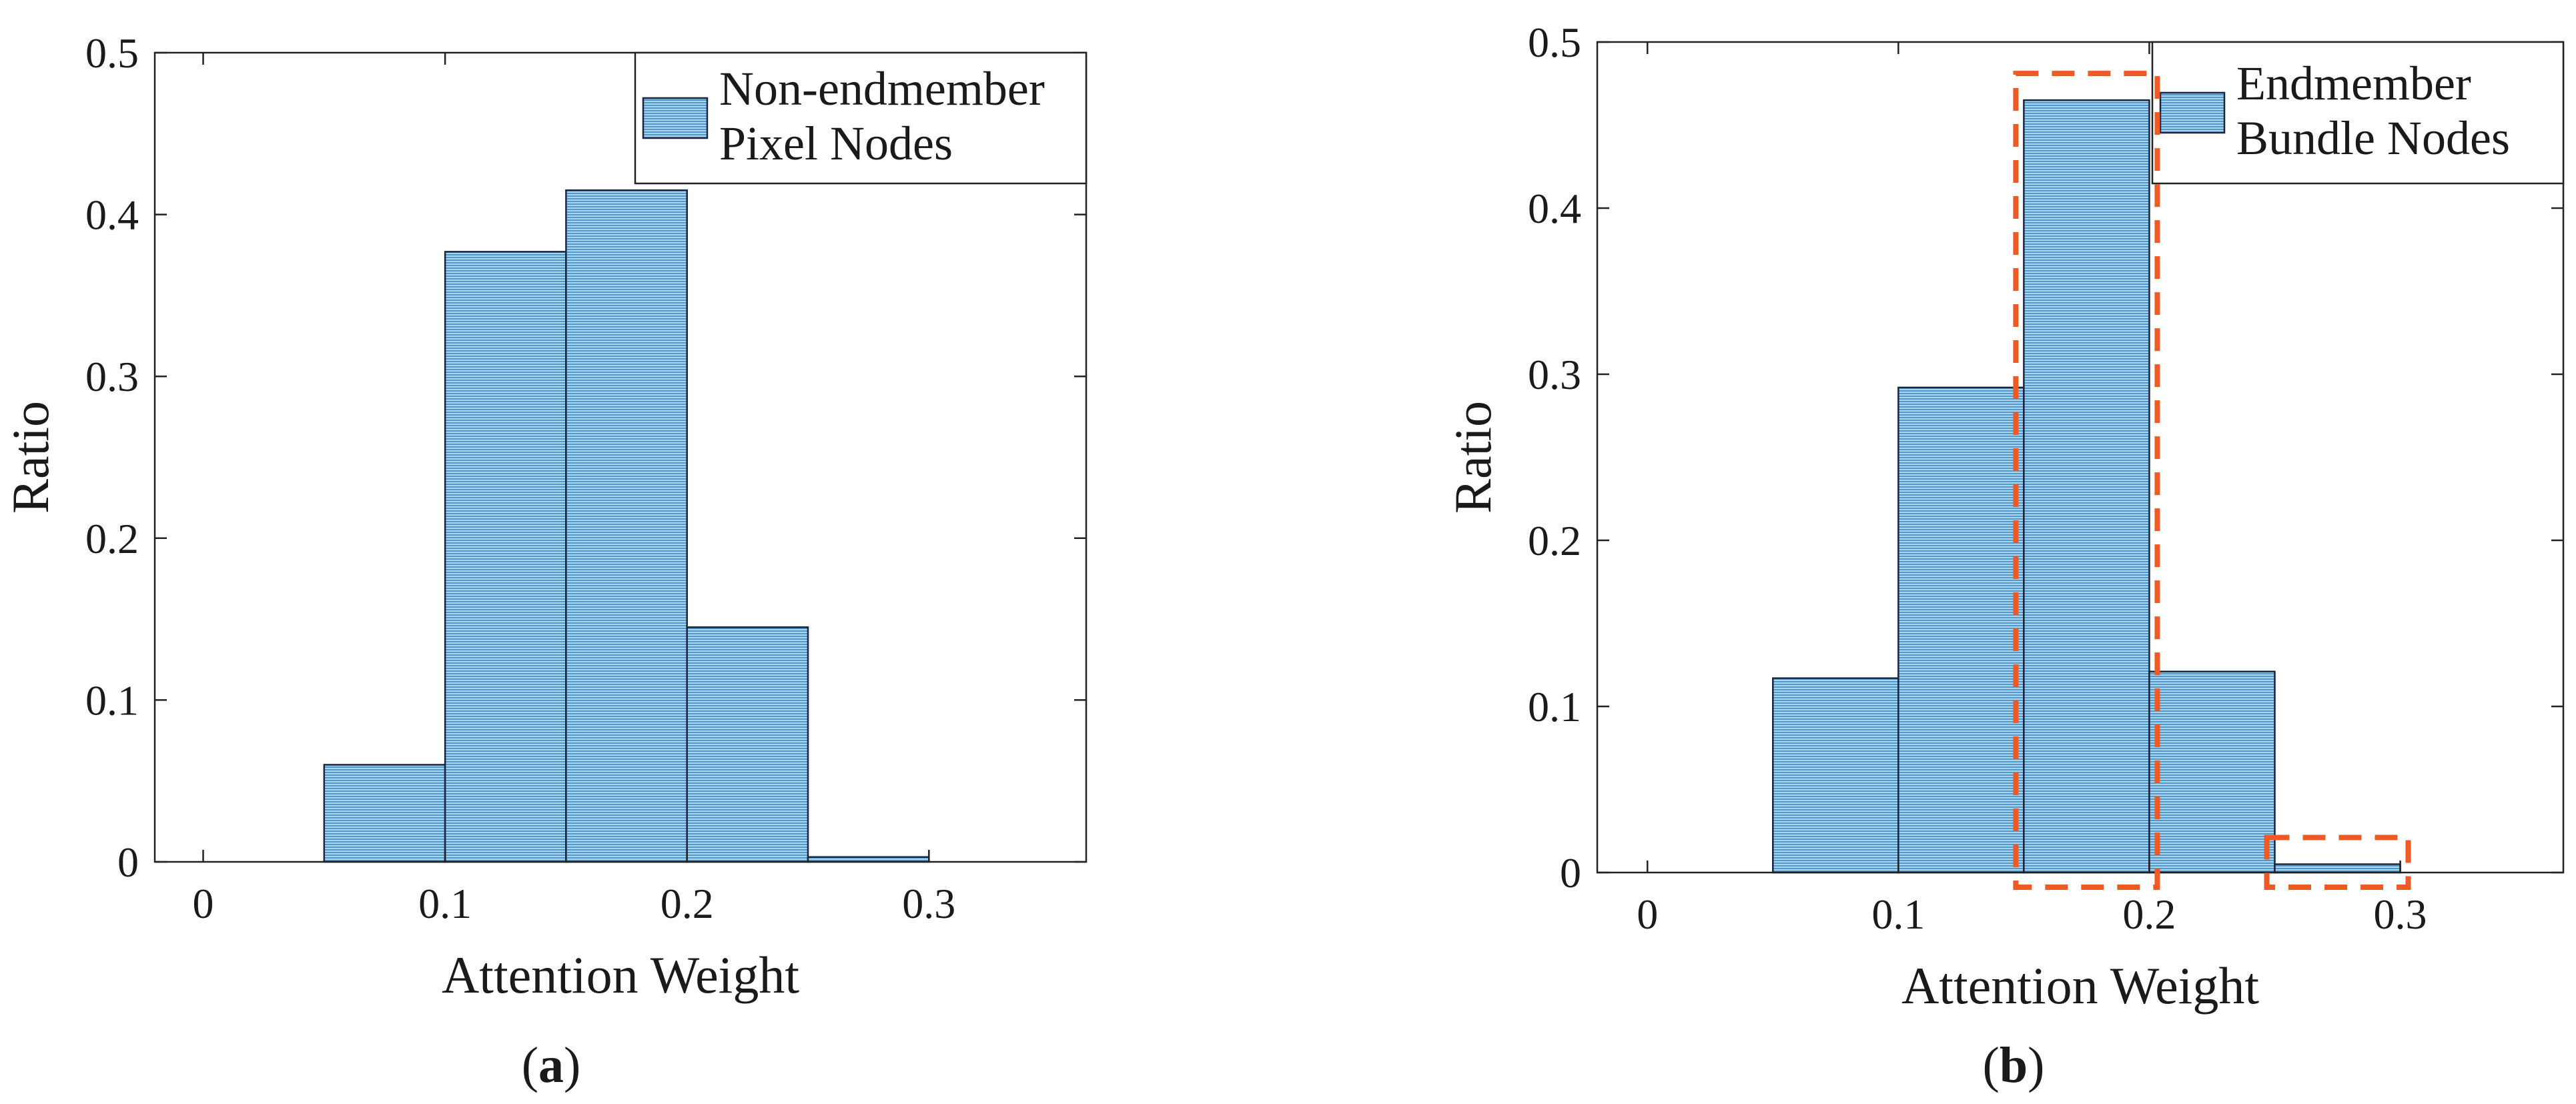 This screenshot has width=2576, height=1104. What do you see at coordinates (2373, 138) in the screenshot?
I see `legend-label-line-2: Bundle Nodes` at bounding box center [2373, 138].